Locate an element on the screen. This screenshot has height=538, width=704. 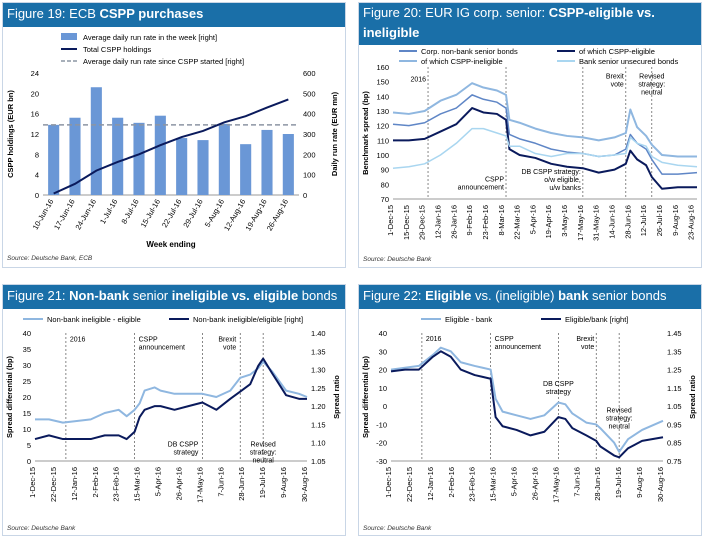
legend-label-holdings: Total CSPP holdings is located at coordinates (117, 49).